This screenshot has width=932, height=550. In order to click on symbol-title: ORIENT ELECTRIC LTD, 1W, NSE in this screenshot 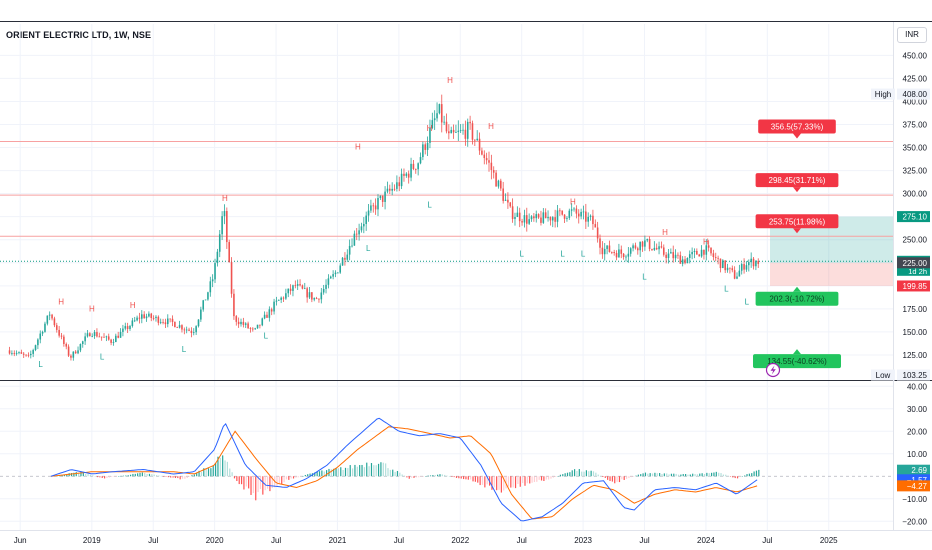, I will do `click(79, 35)`.